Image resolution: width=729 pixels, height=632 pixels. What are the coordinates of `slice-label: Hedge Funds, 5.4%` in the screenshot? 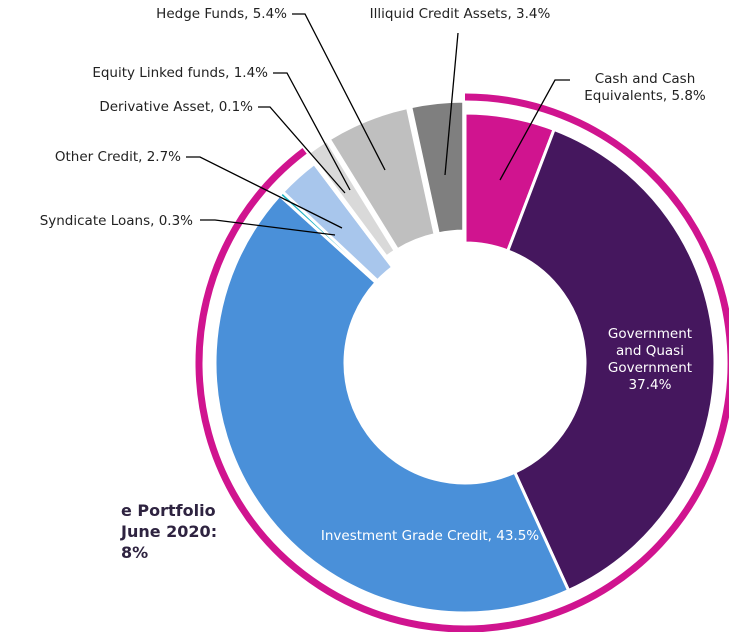 It's located at (221, 14).